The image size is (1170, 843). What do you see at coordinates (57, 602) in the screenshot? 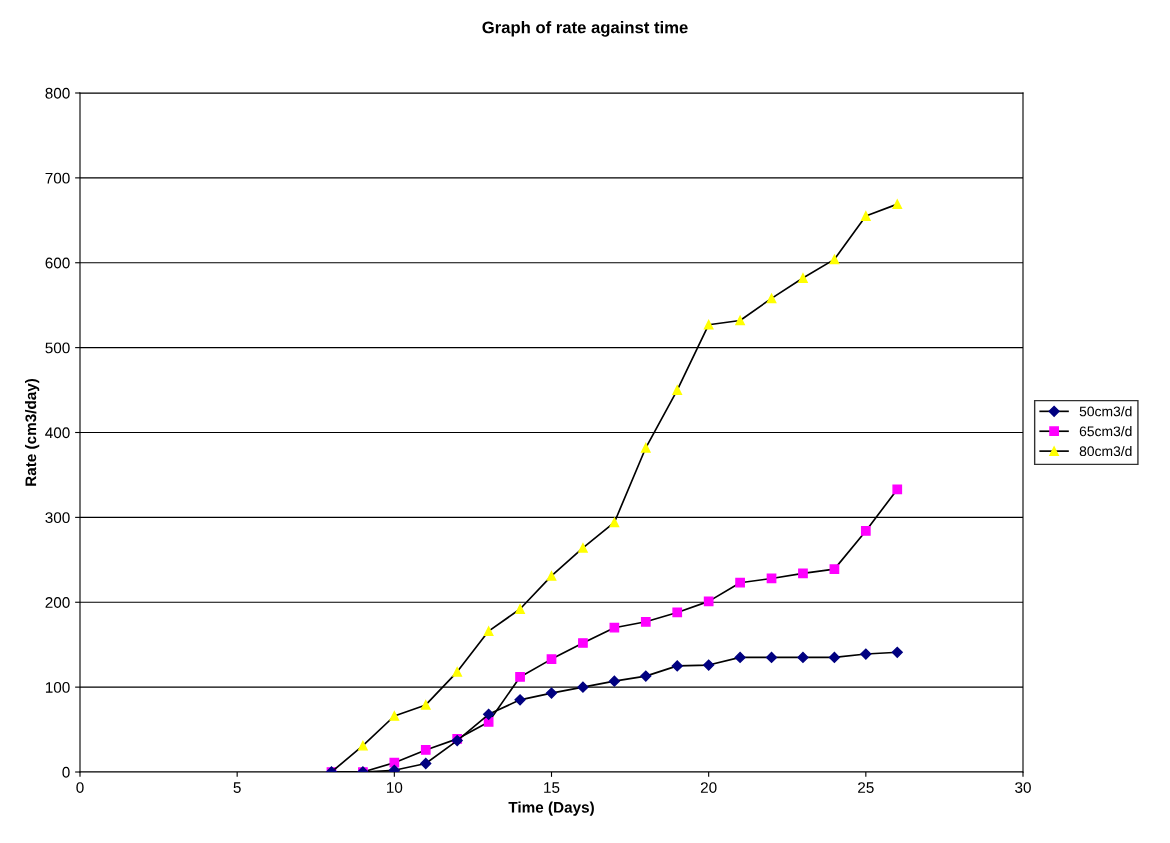
I see `y-tick-label: 200` at bounding box center [57, 602].